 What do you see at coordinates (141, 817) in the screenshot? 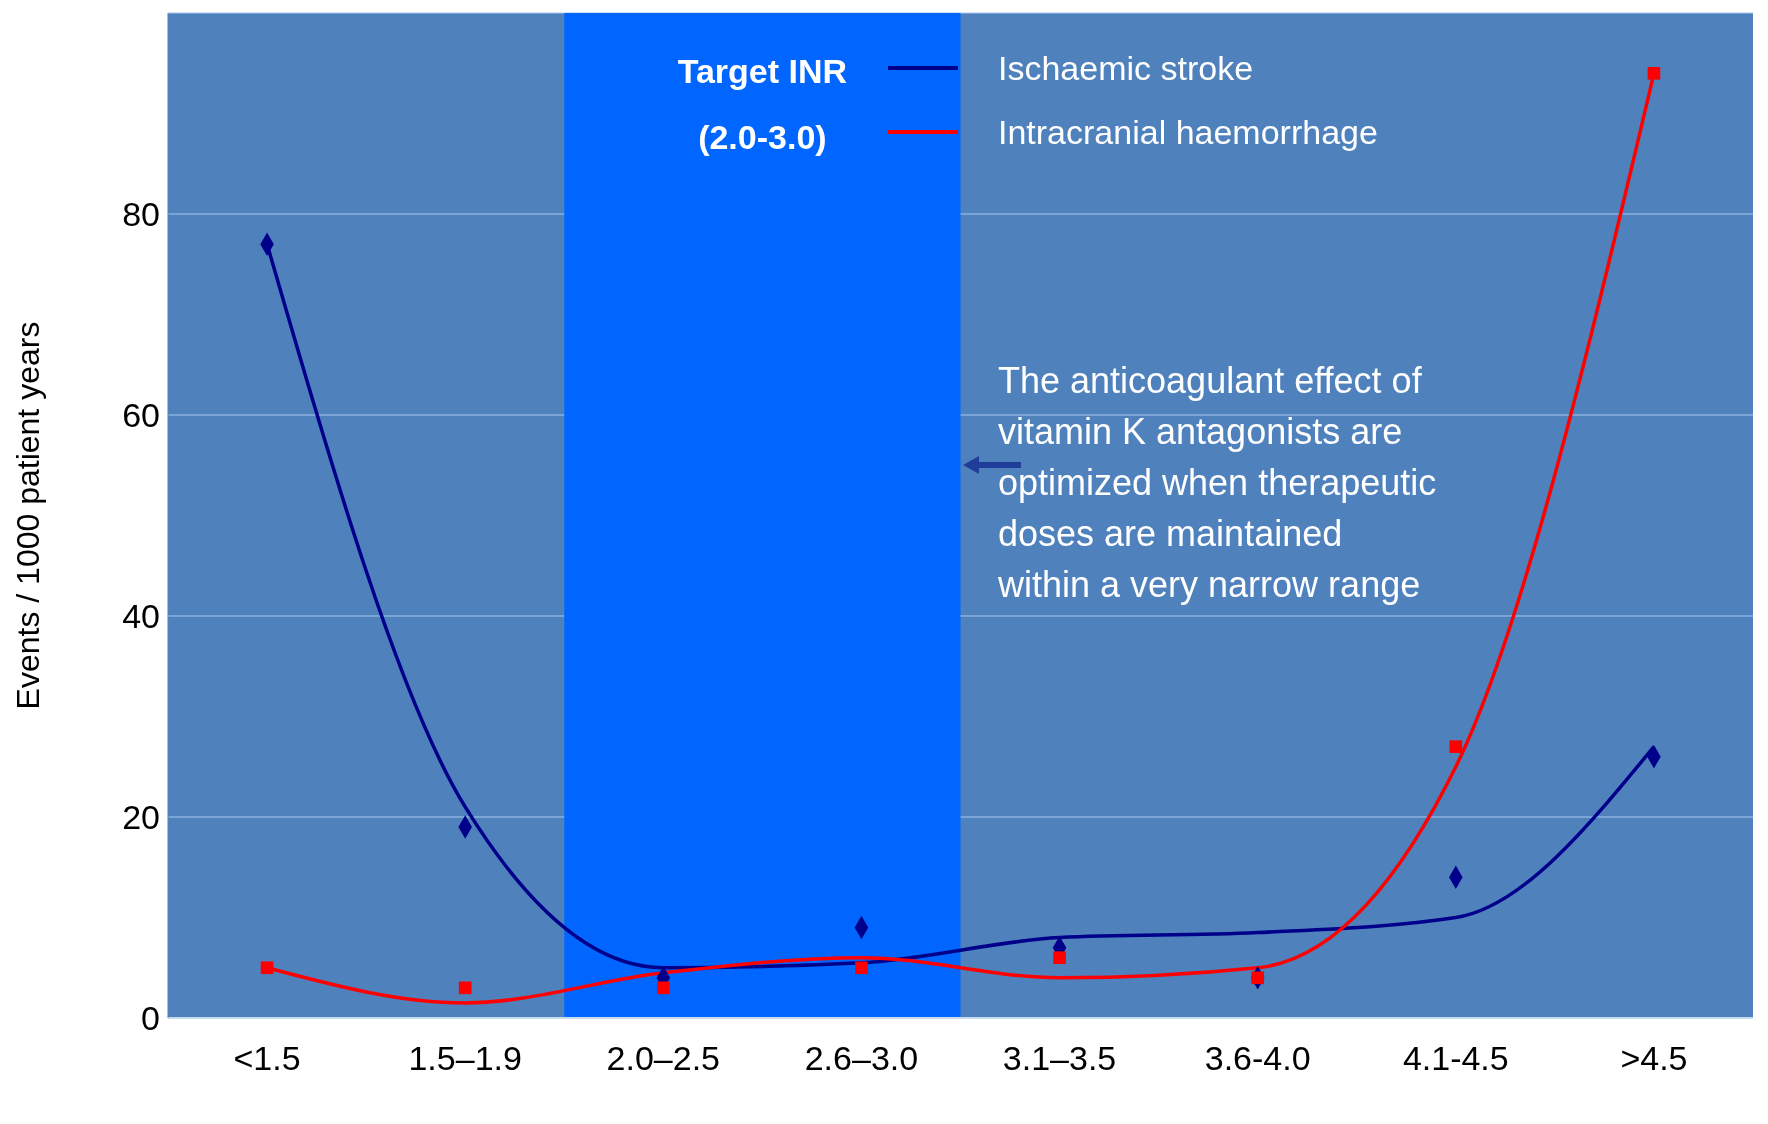
I see `y-tick-label: 20` at bounding box center [141, 817].